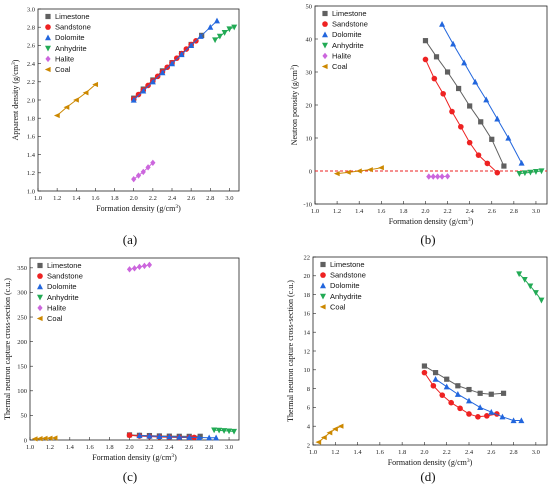 This screenshot has width=550, height=491. Describe the element at coordinates (134, 349) in the screenshot. I see `plot-frame` at that location.